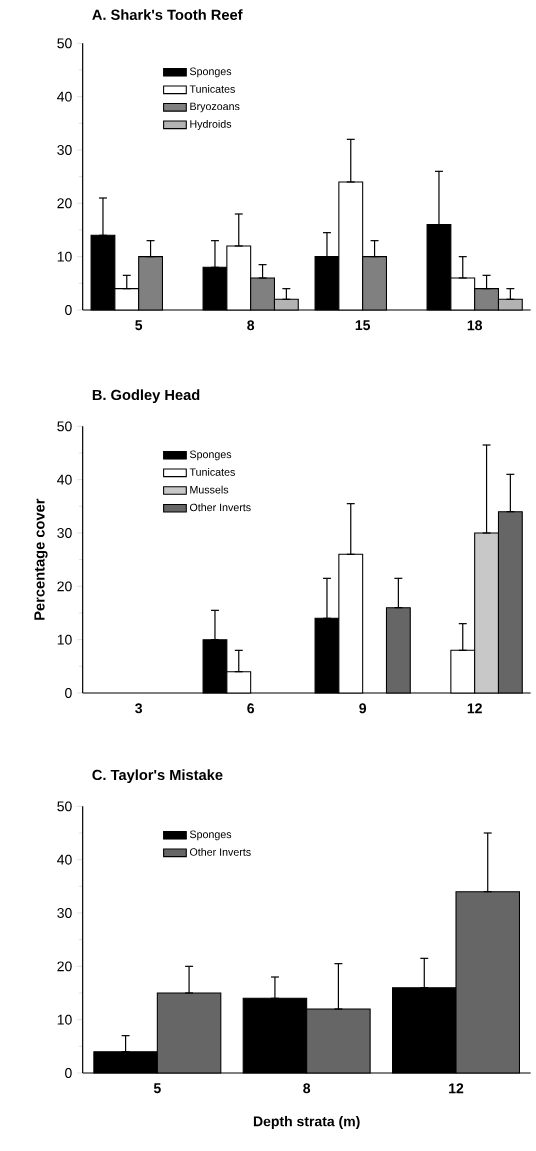 The width and height of the screenshot is (536, 1151). I want to click on x-tick-label: 18, so click(475, 325).